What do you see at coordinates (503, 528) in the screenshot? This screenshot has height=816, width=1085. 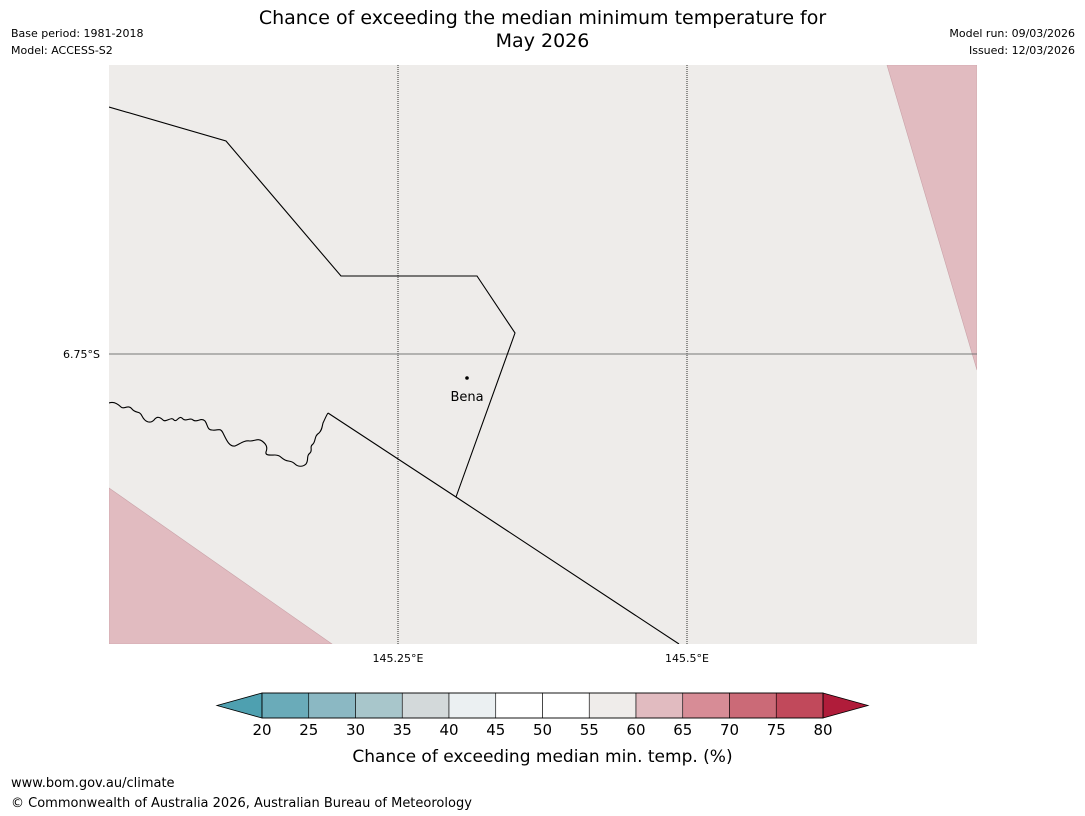 I see `district-boundary-south` at bounding box center [503, 528].